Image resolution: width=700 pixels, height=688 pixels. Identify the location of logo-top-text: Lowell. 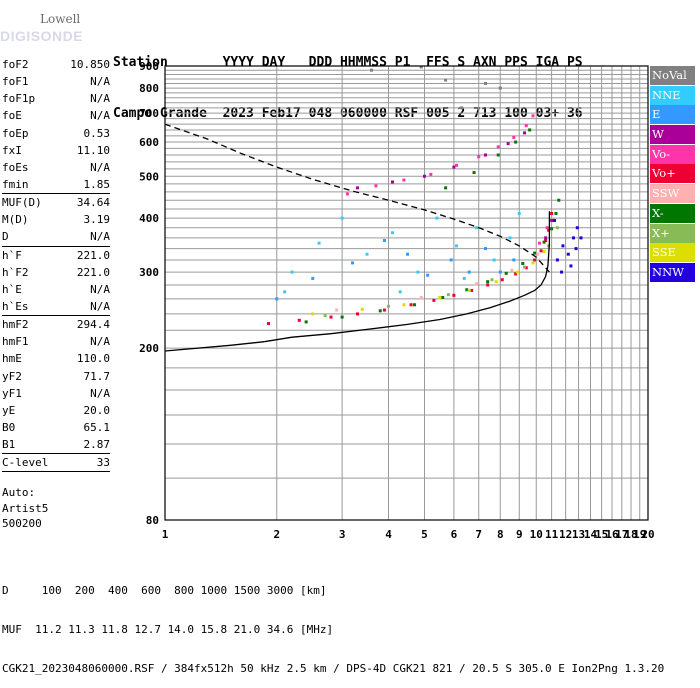
(60, 19).